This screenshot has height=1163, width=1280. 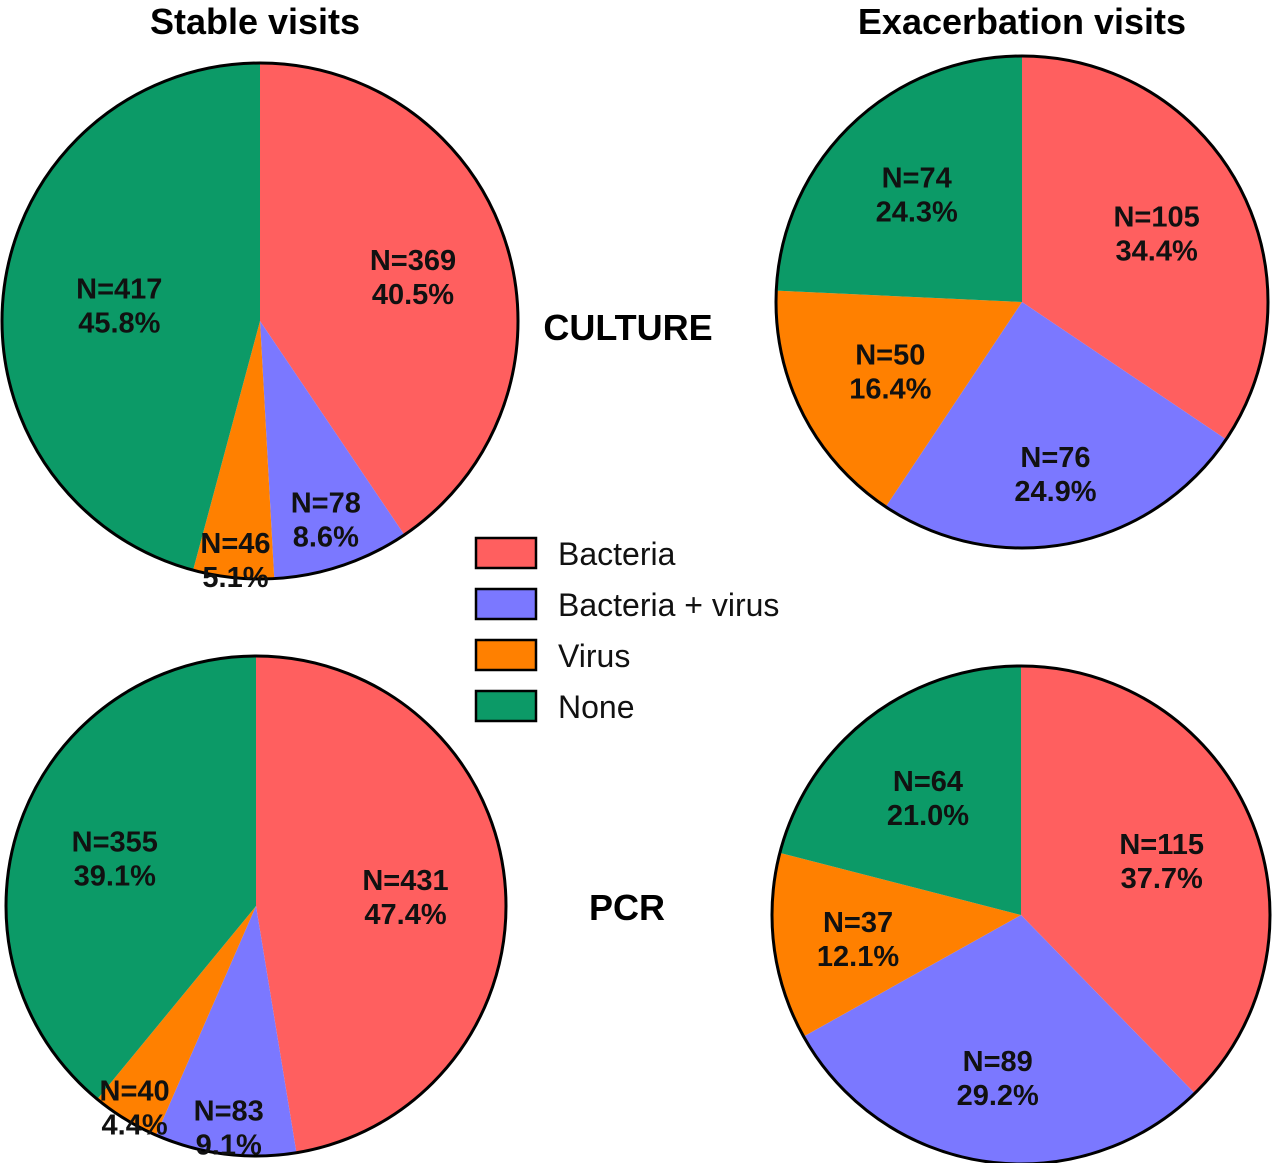 What do you see at coordinates (115, 842) in the screenshot?
I see `slice-count-label: N=355` at bounding box center [115, 842].